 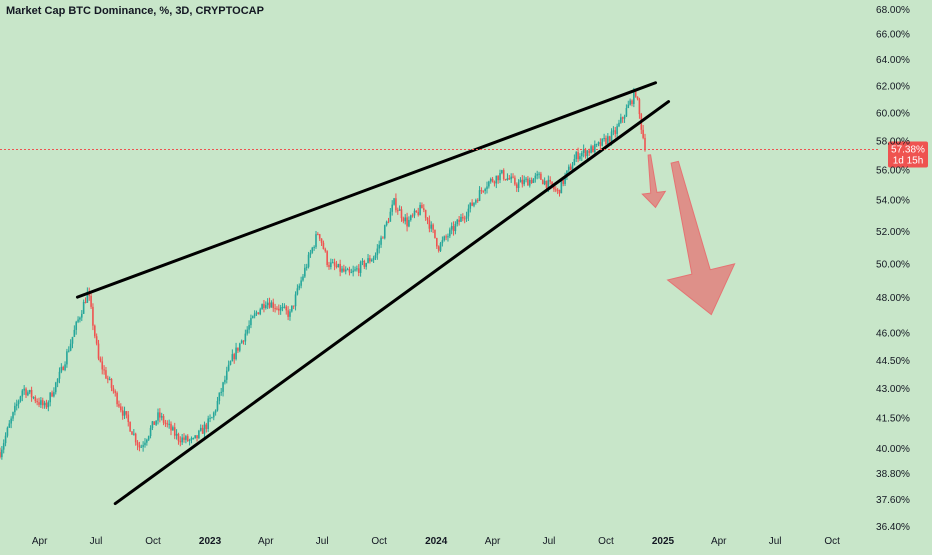 I want to click on candle-countdown-label: 1d 15h, so click(x=908, y=160).